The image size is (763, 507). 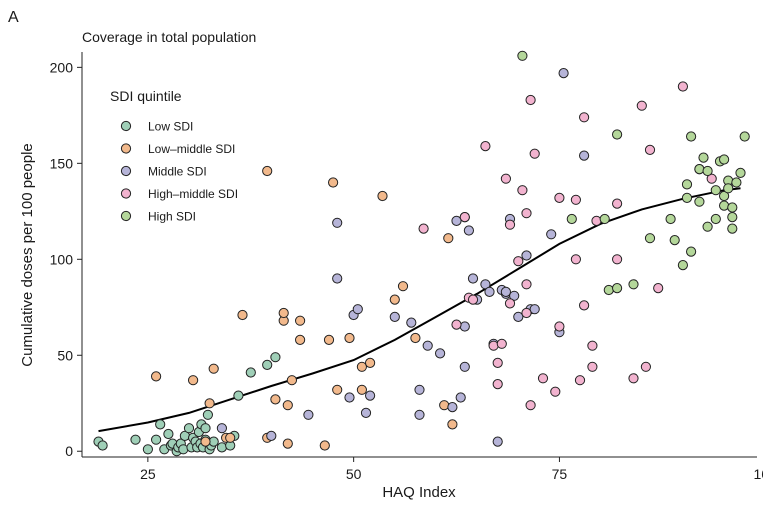 What do you see at coordinates (13, 17) in the screenshot?
I see `panel-label: A` at bounding box center [13, 17].